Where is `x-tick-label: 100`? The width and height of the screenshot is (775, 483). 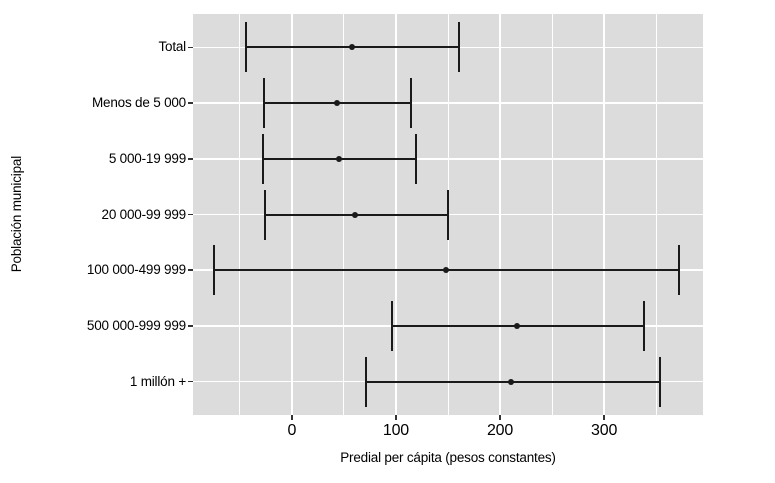 x-tick-label: 100 is located at coordinates (395, 430).